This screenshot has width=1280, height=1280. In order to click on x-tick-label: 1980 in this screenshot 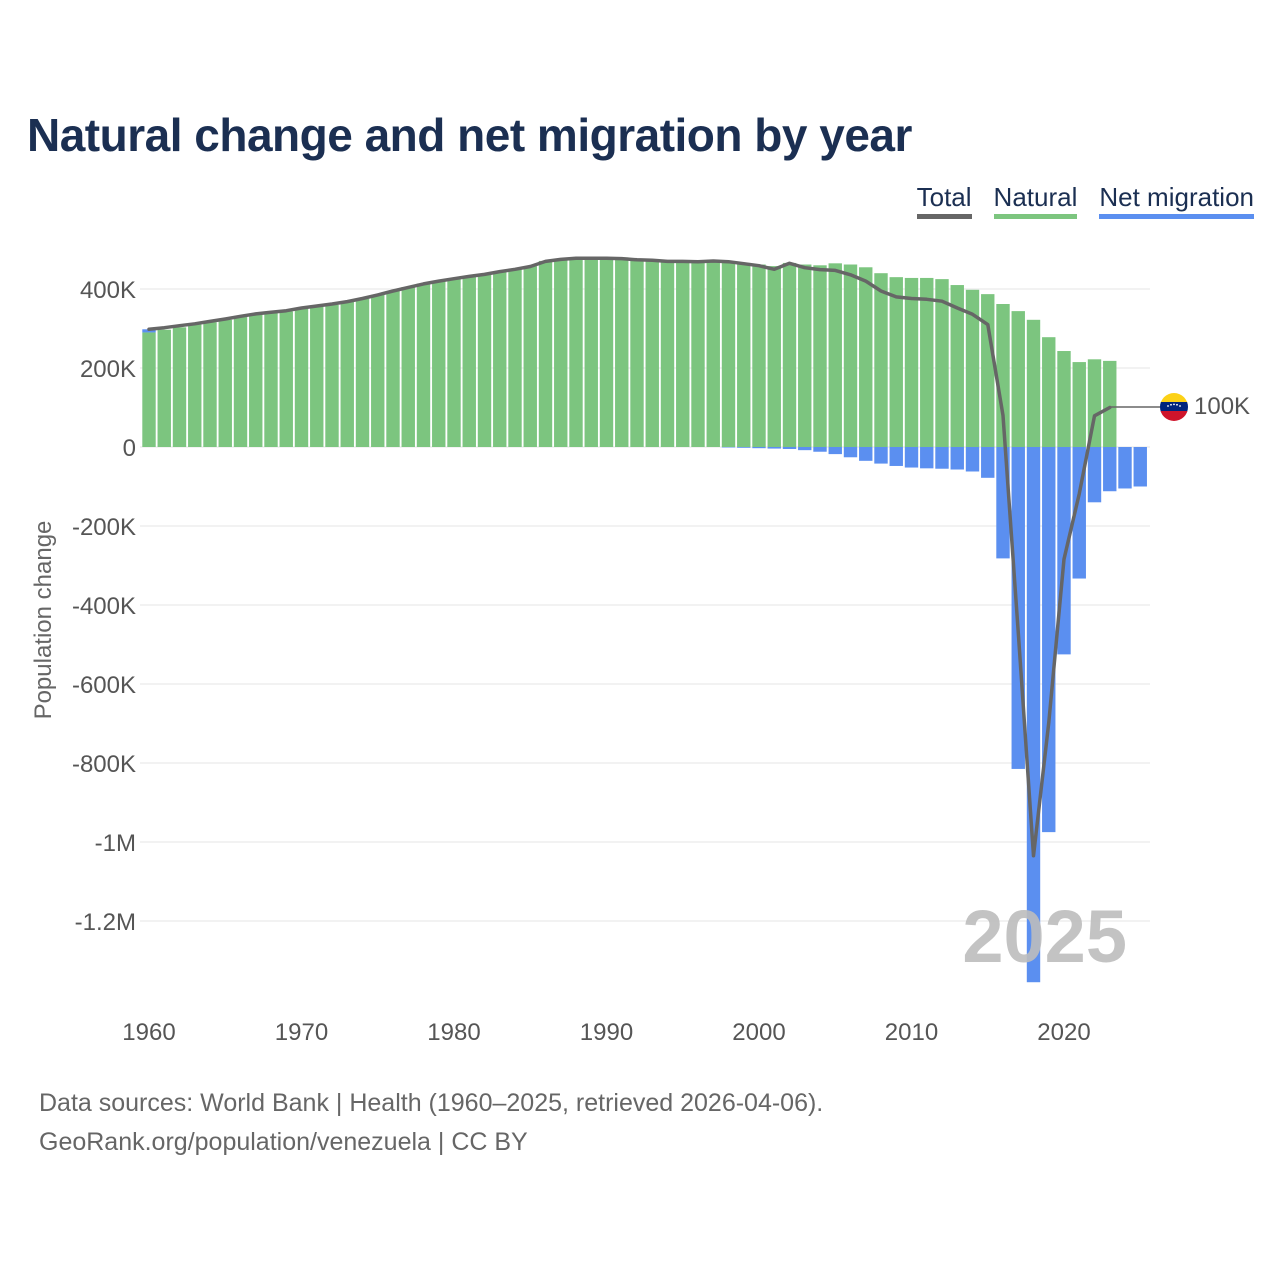, I will do `click(453, 1032)`.